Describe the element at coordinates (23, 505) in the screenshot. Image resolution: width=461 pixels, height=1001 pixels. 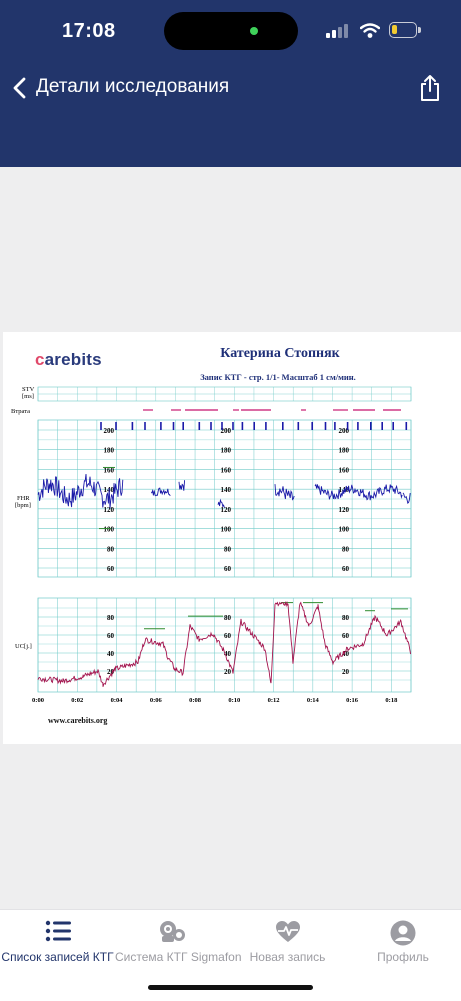
I see `fhr-unit: [bpm]` at that location.